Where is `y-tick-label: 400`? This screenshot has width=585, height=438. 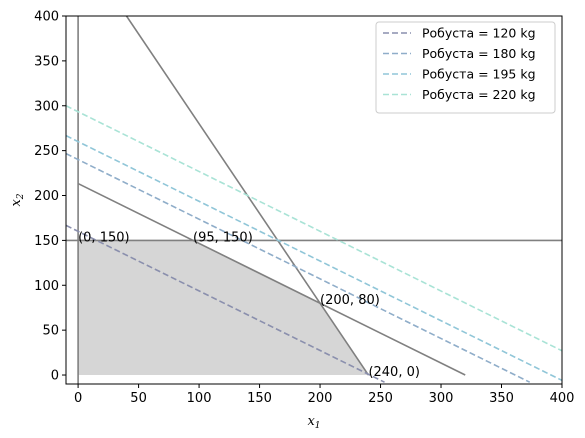 y-tick-label: 400 is located at coordinates (46, 17).